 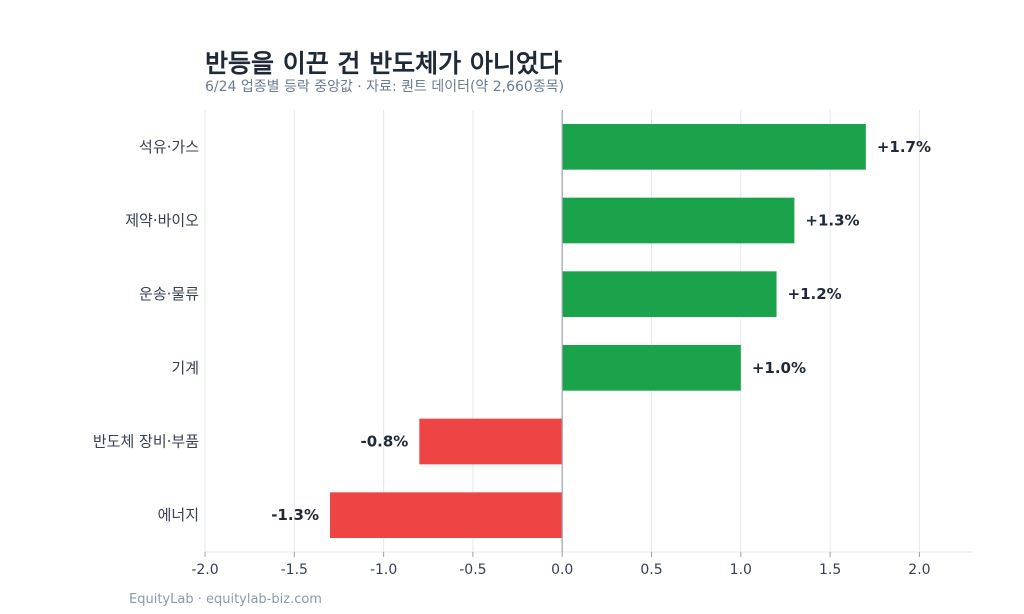 What do you see at coordinates (185, 368) in the screenshot?
I see `category-label: 기계` at bounding box center [185, 368].